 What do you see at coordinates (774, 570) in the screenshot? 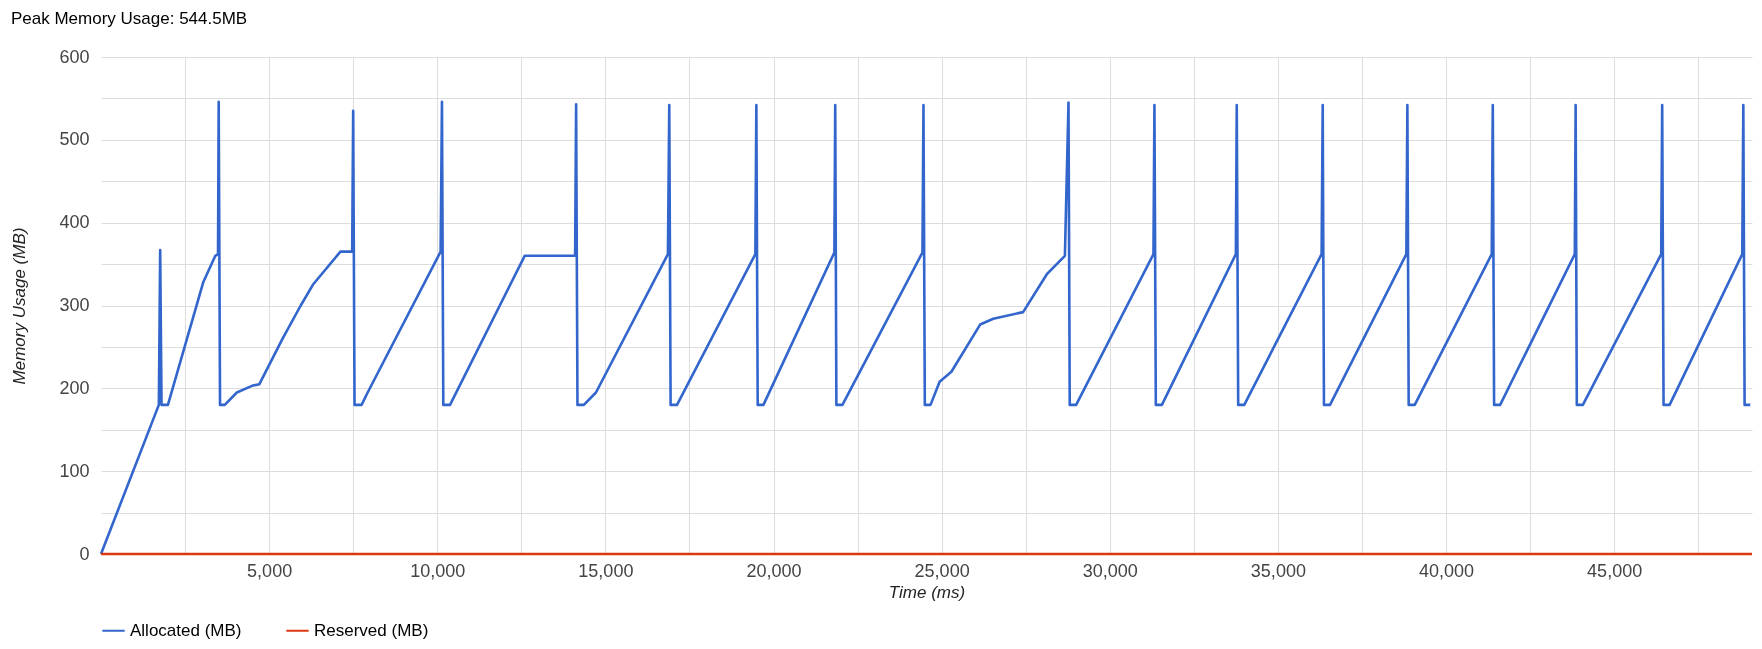
I see `x-tick-label: 20,000` at bounding box center [774, 570].